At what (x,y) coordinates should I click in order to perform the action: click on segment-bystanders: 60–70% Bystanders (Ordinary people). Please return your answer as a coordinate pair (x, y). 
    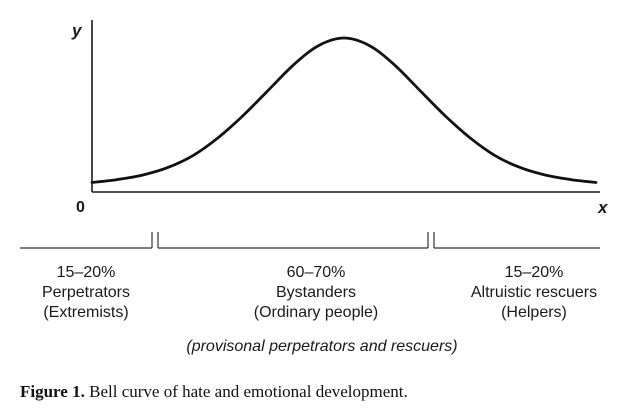
    Looking at the image, I should click on (316, 292).